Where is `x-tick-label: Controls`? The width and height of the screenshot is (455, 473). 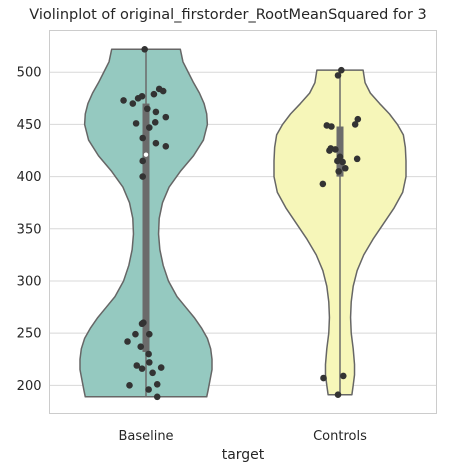
x-tick-label: Controls is located at coordinates (340, 436).